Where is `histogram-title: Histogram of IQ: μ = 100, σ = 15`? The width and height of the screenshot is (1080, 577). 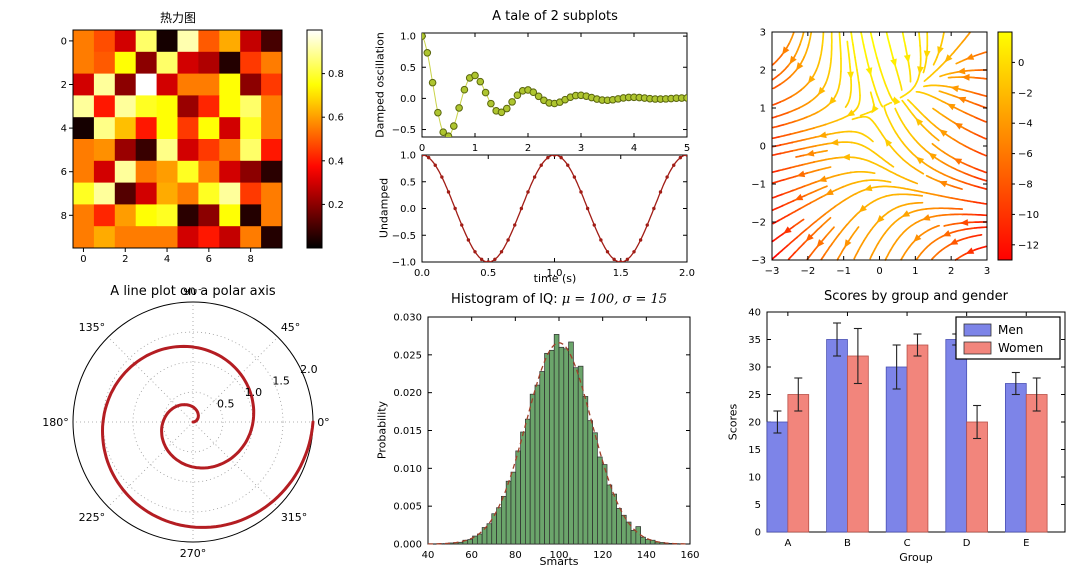
histogram-title: Histogram of IQ: μ = 100, σ = 15 is located at coordinates (559, 300).